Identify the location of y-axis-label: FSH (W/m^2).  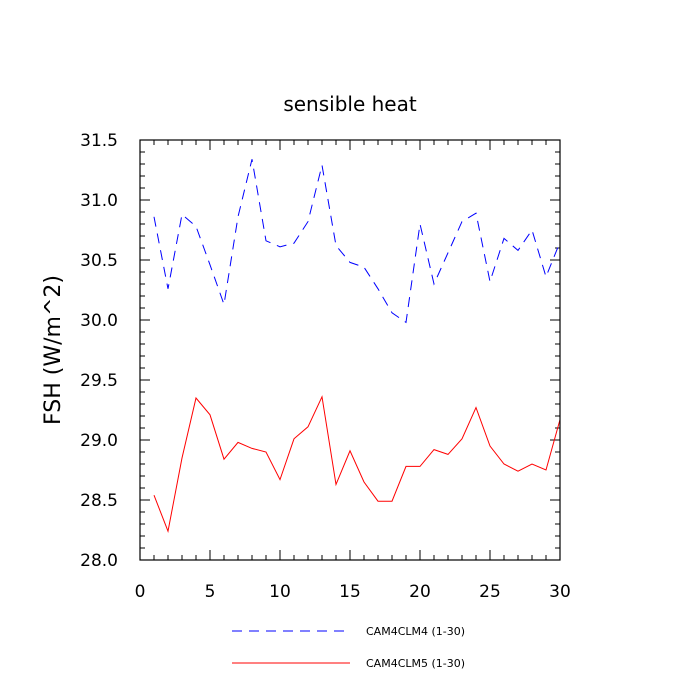
(53, 350).